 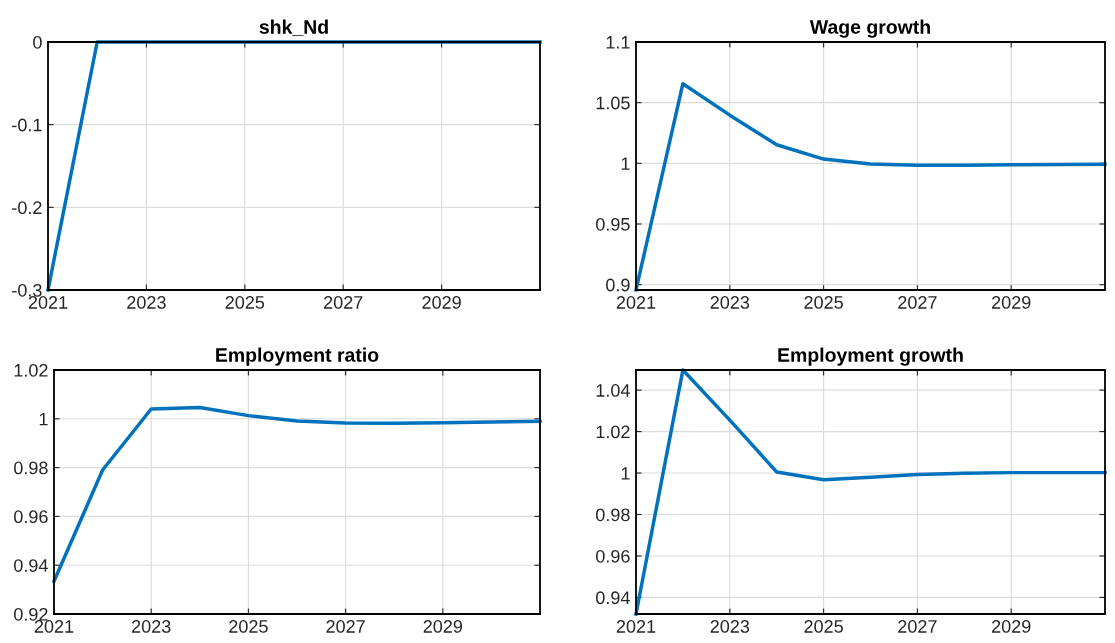 I want to click on y-tick-label: 1.04, so click(x=613, y=390).